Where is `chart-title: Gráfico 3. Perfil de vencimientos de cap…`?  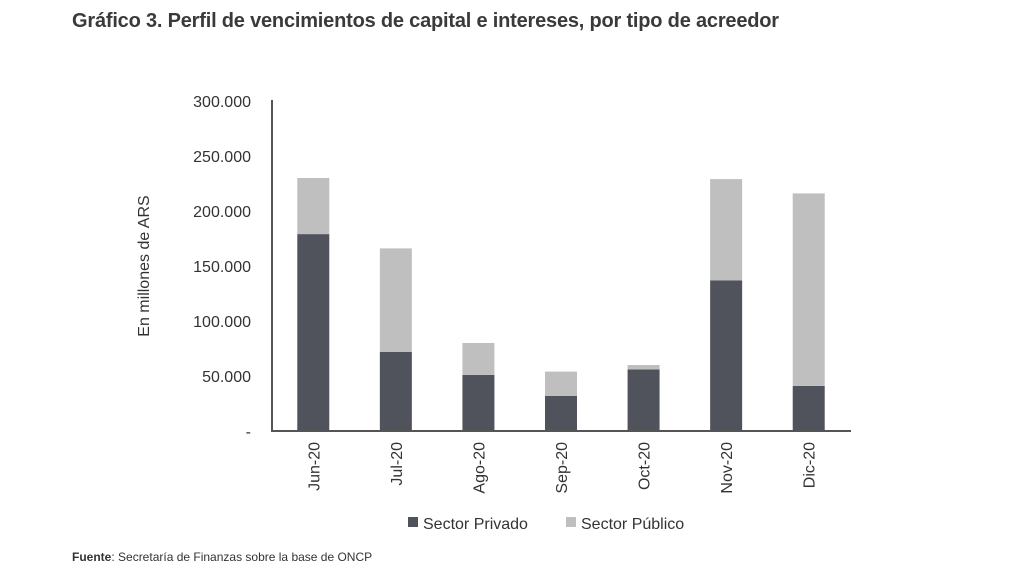
chart-title: Gráfico 3. Perfil de vencimientos de cap… is located at coordinates (425, 21).